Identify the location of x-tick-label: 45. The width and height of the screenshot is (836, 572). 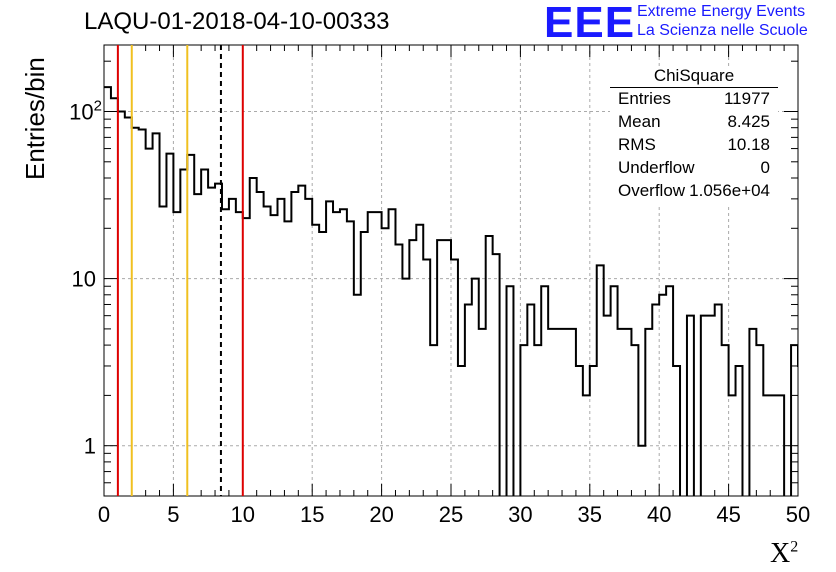
(728, 514).